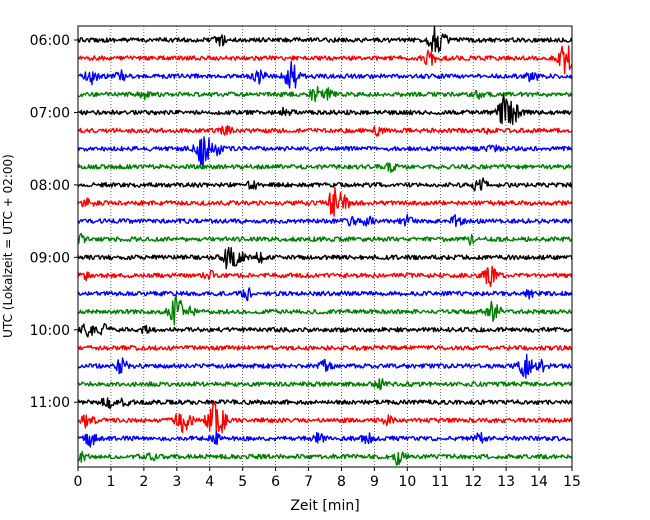  Describe the element at coordinates (440, 482) in the screenshot. I see `x-tick-label: 11` at that location.